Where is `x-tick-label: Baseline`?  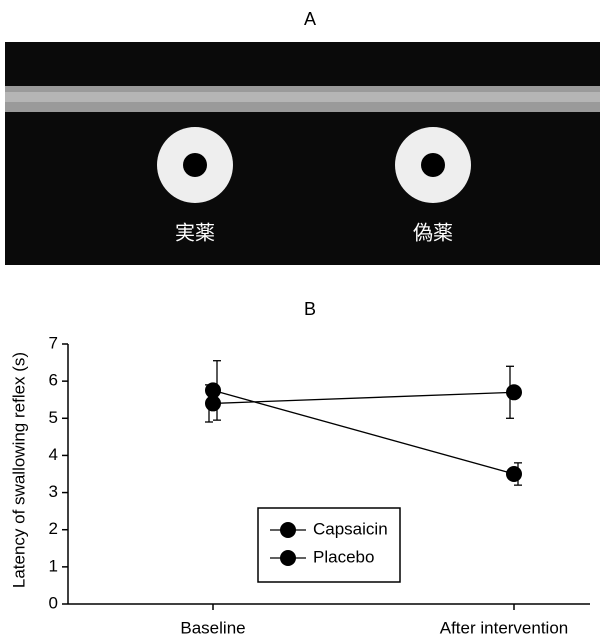 x-tick-label: Baseline is located at coordinates (212, 627).